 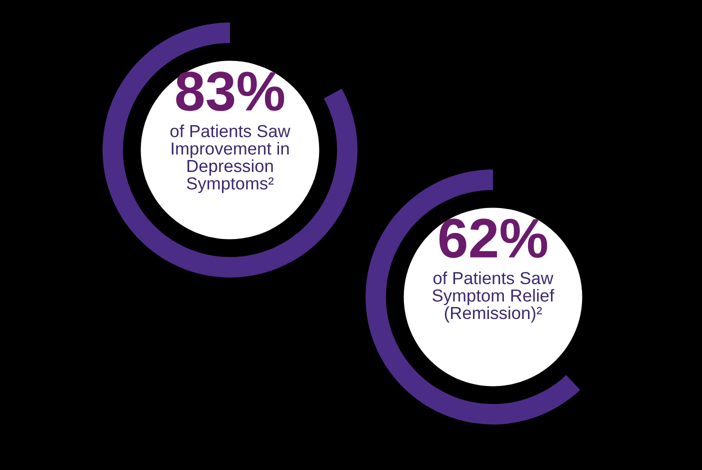 What do you see at coordinates (493, 238) in the screenshot?
I see `data-label: 62%` at bounding box center [493, 238].